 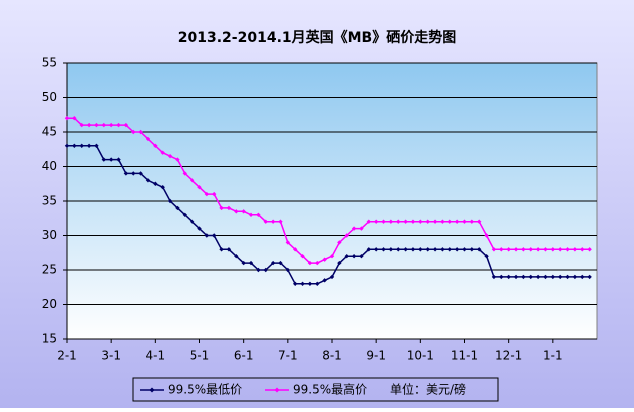 What do you see at coordinates (332, 356) in the screenshot?
I see `x-tick-label: 8-1` at bounding box center [332, 356].